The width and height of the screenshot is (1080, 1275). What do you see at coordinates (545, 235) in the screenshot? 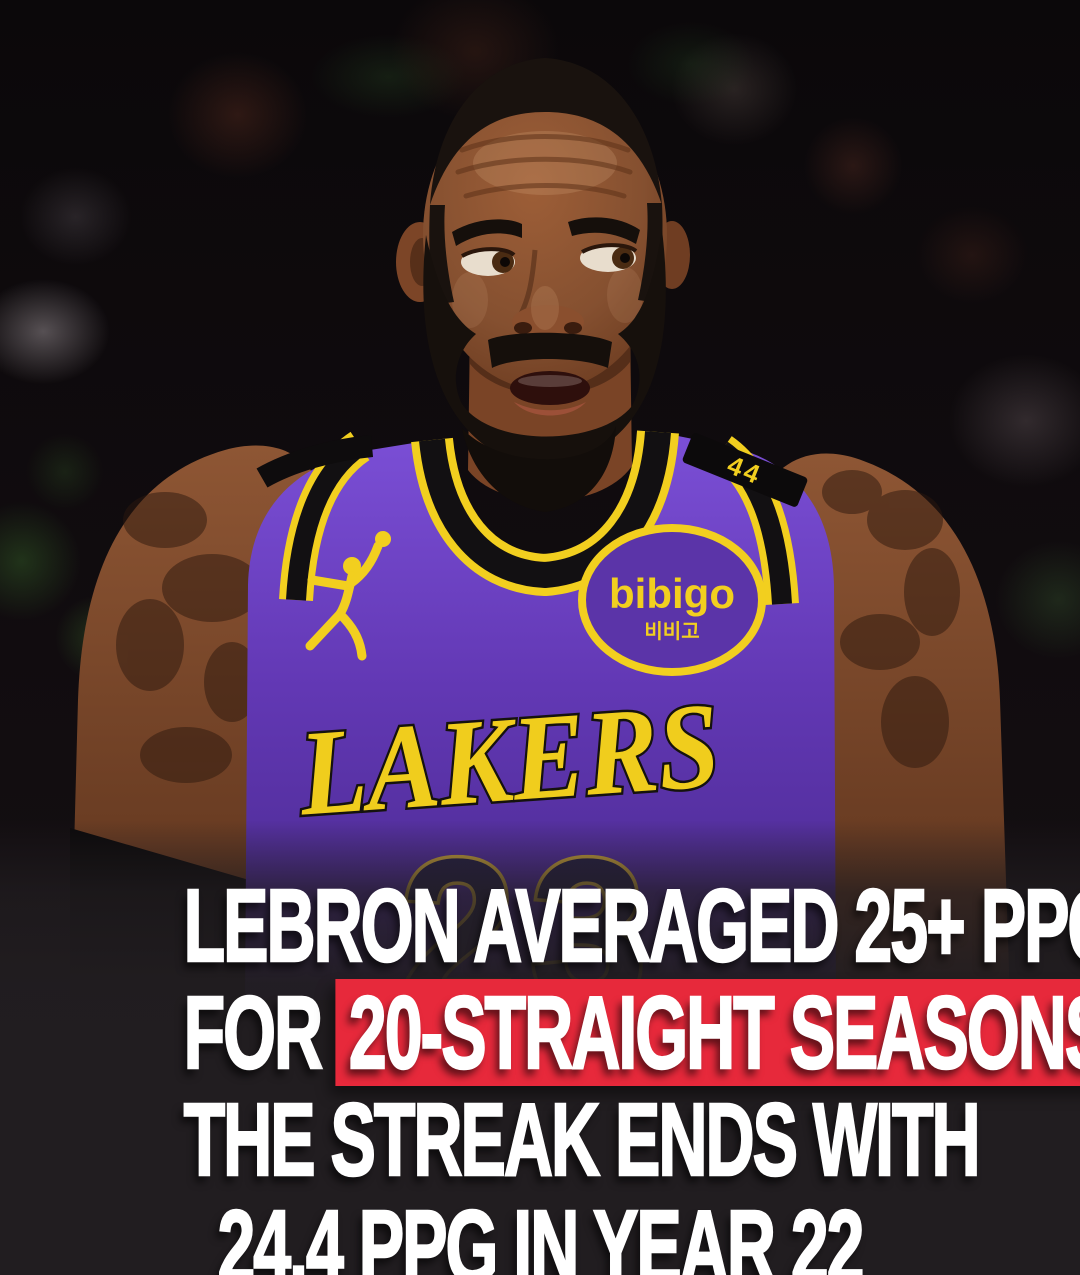
I see `face` at bounding box center [545, 235].